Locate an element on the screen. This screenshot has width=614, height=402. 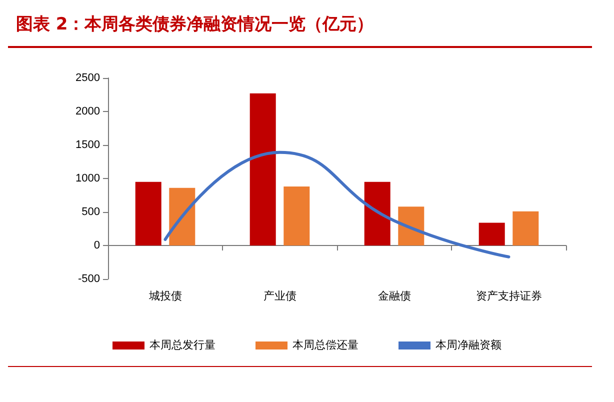
y-tick-label: 0 is located at coordinates (97, 246).